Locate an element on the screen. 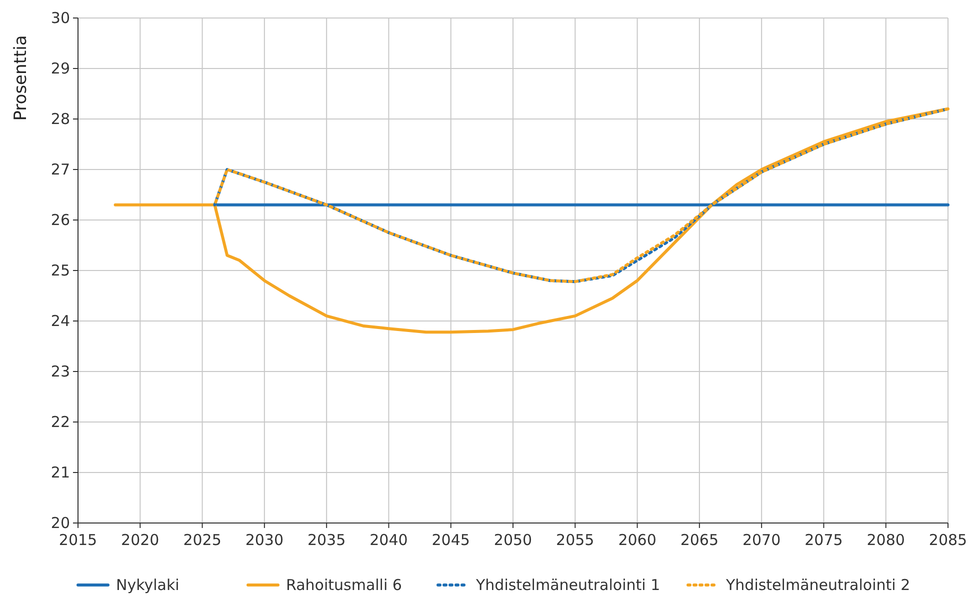 The height and width of the screenshot is (611, 977). y-tick-label: 21 is located at coordinates (60, 473).